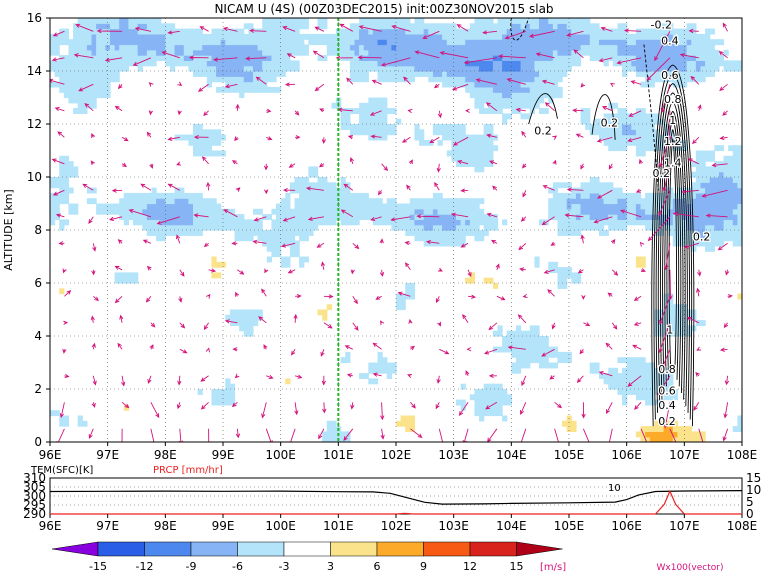 This screenshot has width=767, height=575. I want to click on surface-x-tick-label: 96E, so click(50, 526).